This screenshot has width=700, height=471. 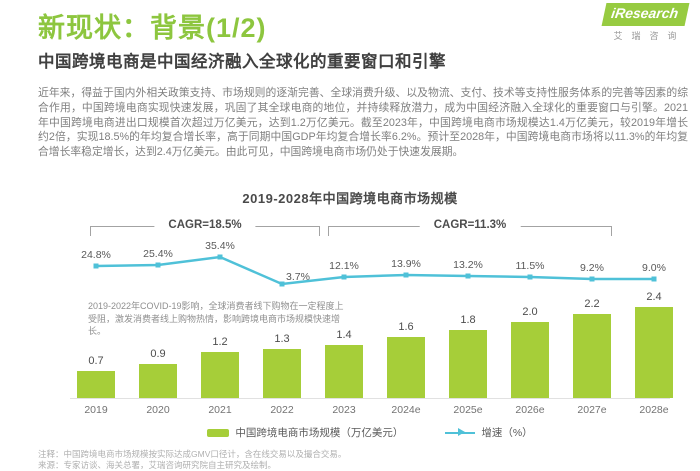 I want to click on iresearch-logo-text: iResearch, so click(x=644, y=13).